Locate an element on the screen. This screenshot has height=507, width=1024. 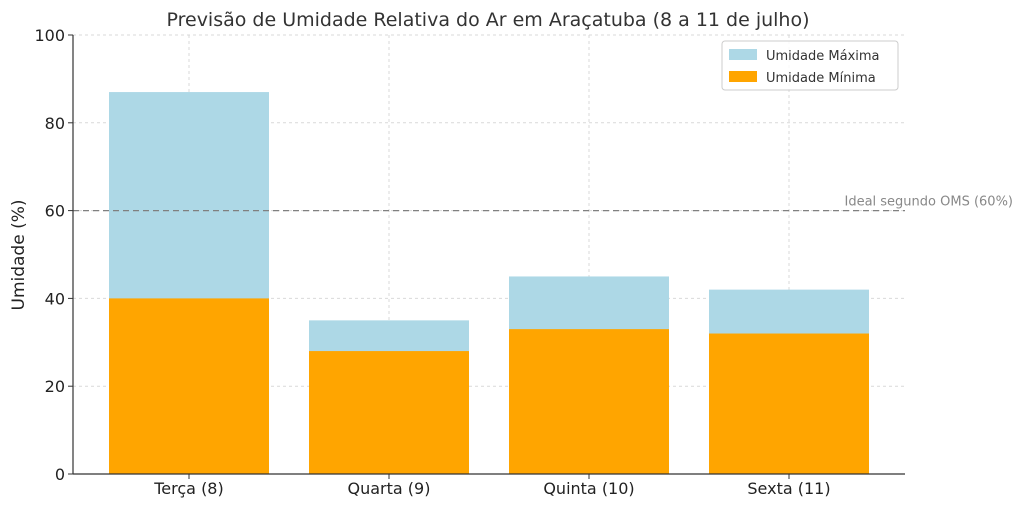
legend-label: Umidade Mínima is located at coordinates (821, 78).